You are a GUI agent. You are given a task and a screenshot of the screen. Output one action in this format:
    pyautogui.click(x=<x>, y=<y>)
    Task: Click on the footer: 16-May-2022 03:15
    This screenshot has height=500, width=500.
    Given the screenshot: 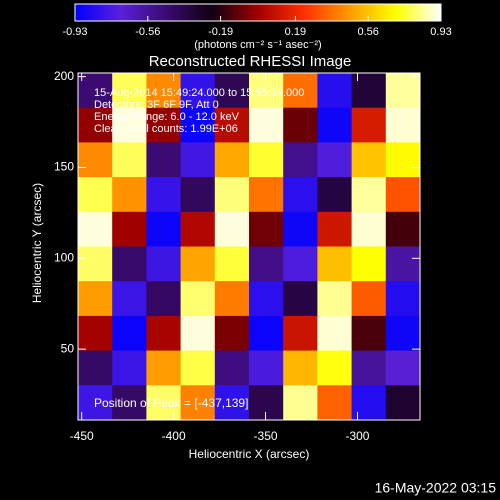 What is the action you would take?
    pyautogui.click(x=436, y=488)
    